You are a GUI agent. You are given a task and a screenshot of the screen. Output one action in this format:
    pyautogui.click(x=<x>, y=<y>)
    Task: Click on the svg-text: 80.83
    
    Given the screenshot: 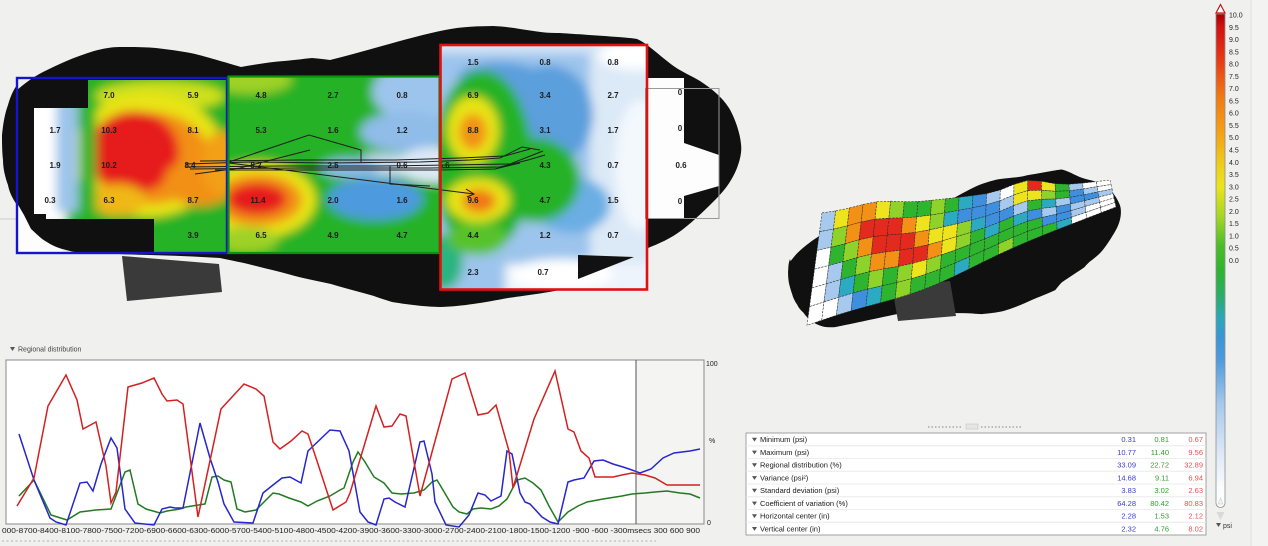 What is the action you would take?
    pyautogui.click(x=1193, y=503)
    